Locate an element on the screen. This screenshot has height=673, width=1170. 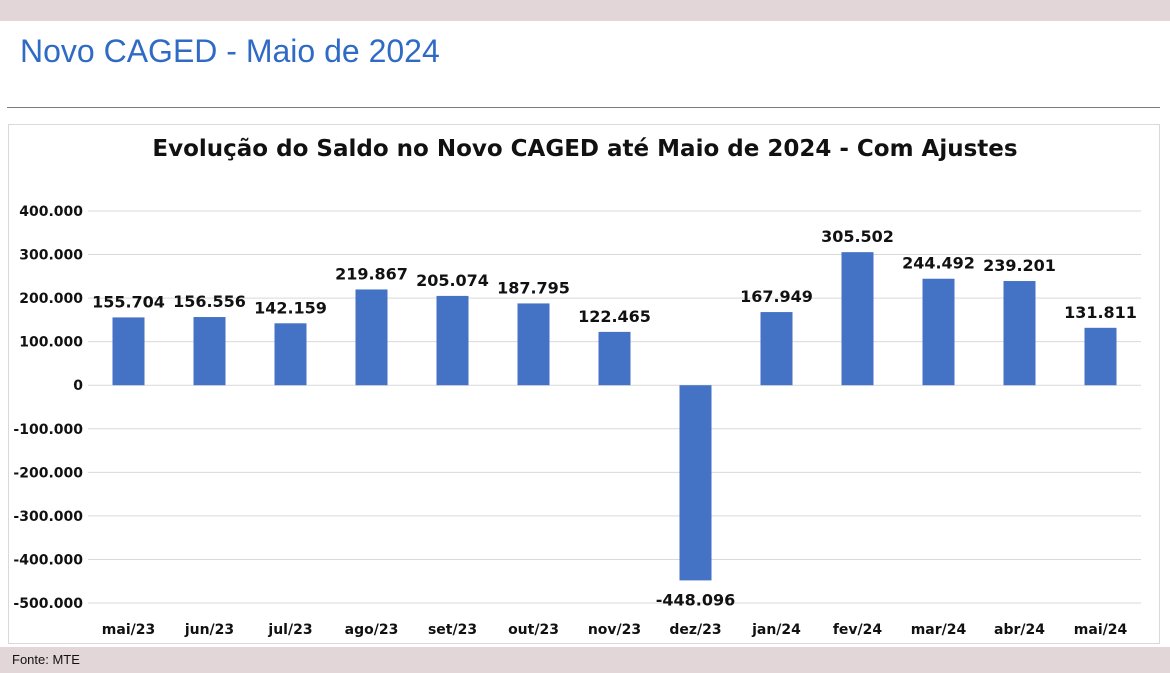
data-label: 205.074 is located at coordinates (452, 280).